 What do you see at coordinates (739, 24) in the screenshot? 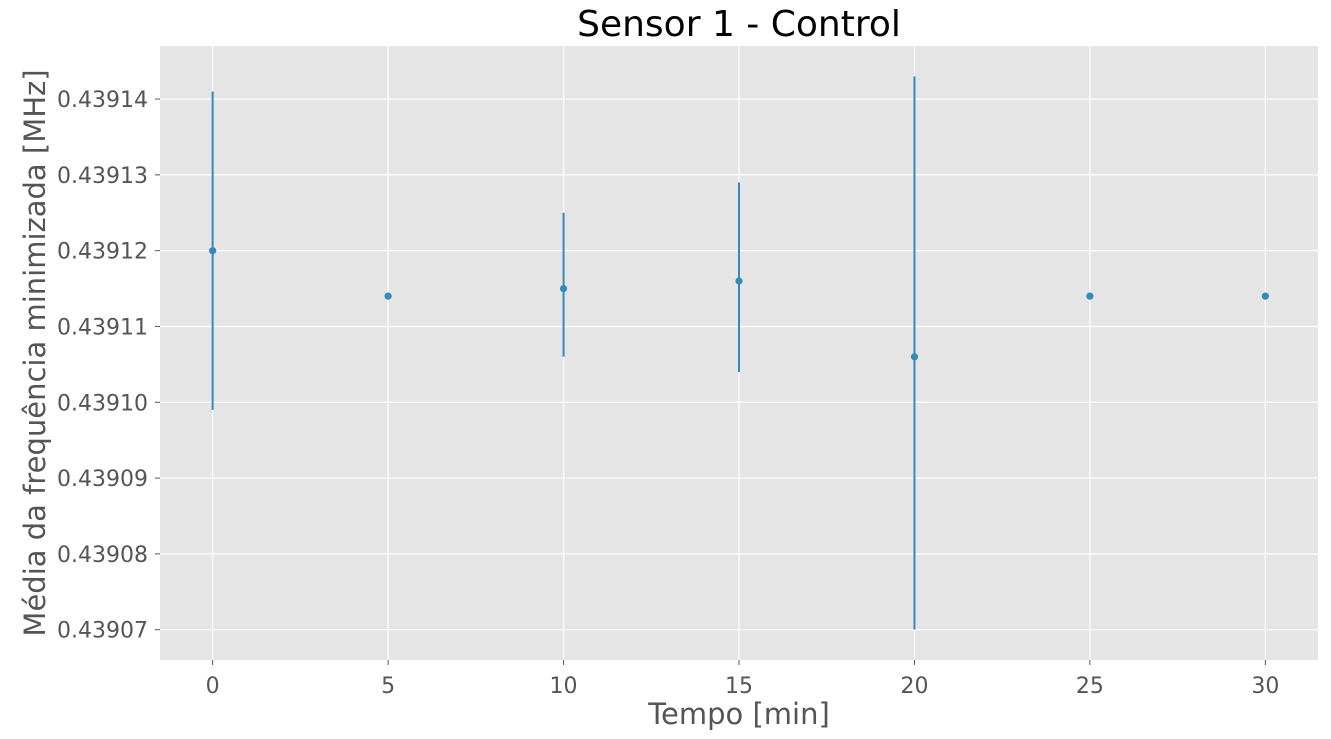
I see `chart-title: Sensor 1 - Control` at bounding box center [739, 24].